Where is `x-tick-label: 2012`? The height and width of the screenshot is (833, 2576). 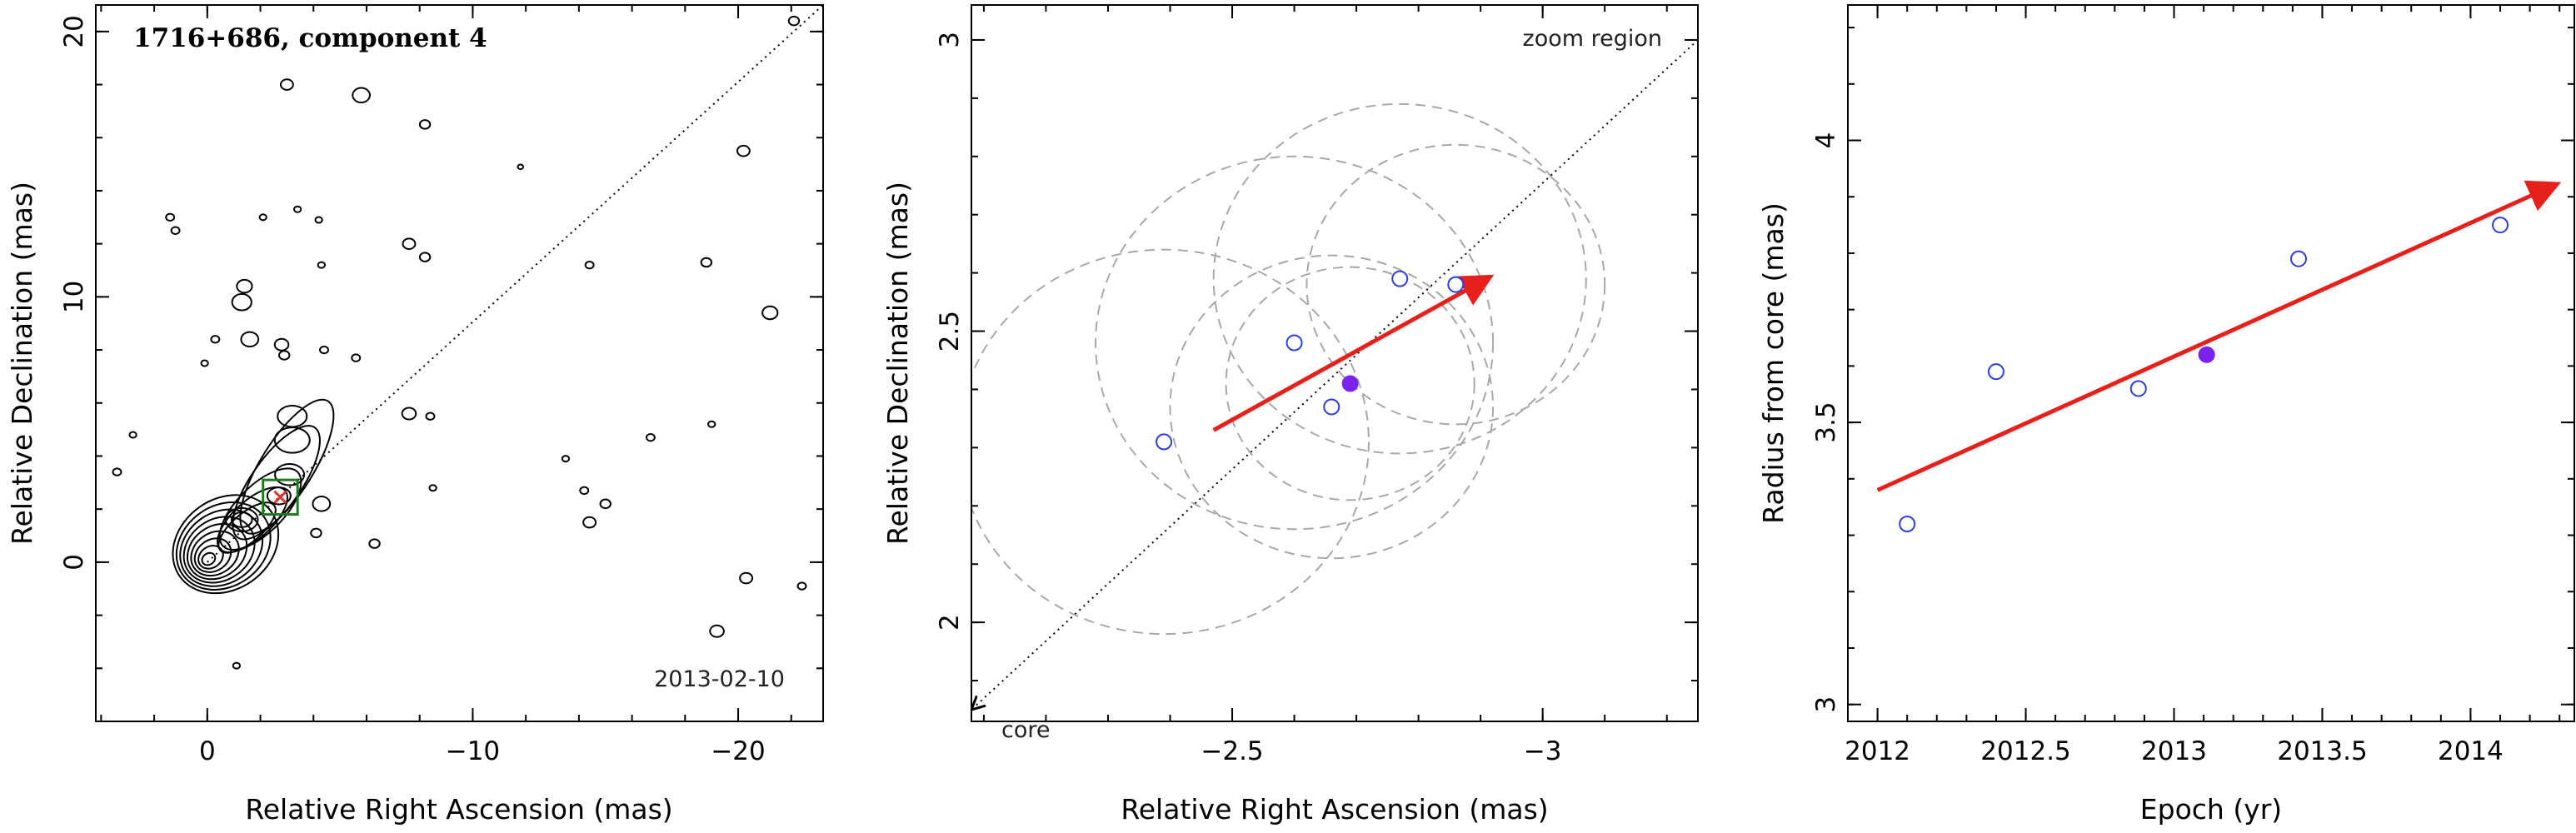 x-tick-label: 2012 is located at coordinates (1877, 751).